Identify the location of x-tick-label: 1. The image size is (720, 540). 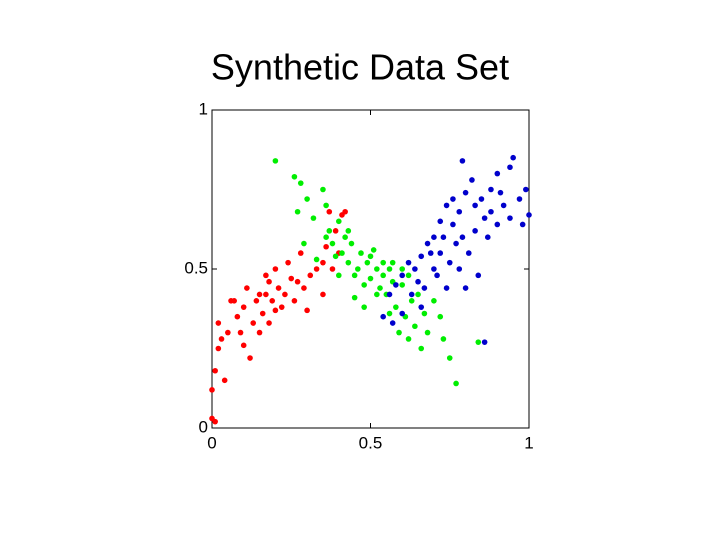
(528, 442).